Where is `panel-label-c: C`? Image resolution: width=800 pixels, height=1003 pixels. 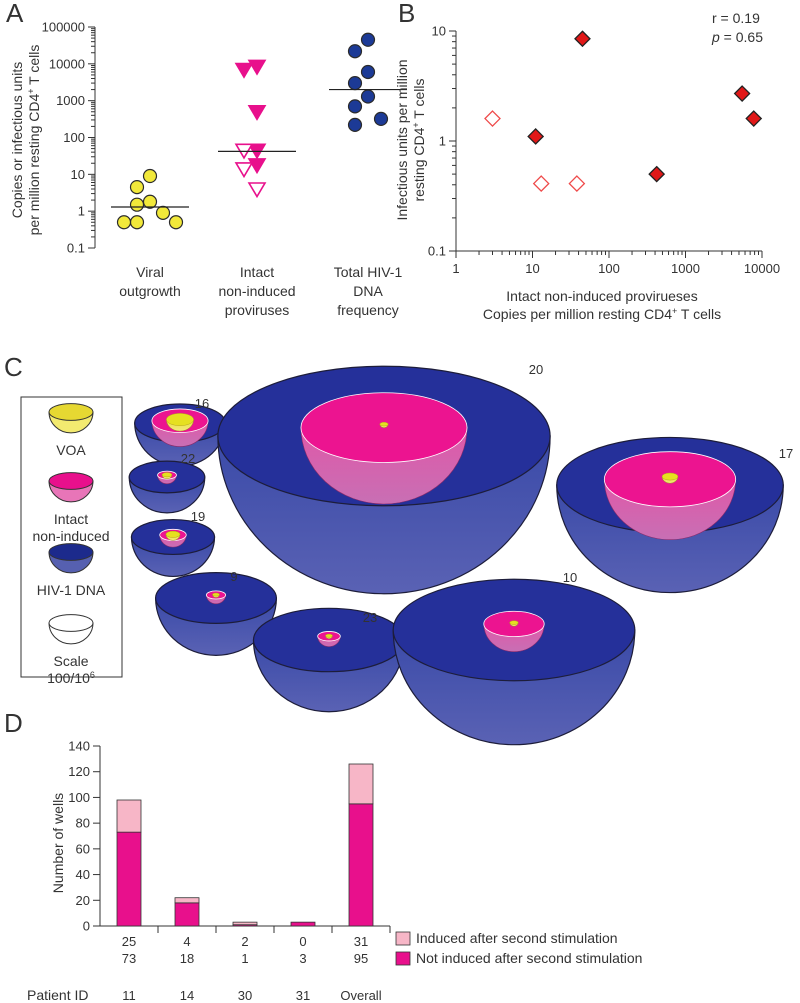
panel-label-c: C is located at coordinates (13, 367).